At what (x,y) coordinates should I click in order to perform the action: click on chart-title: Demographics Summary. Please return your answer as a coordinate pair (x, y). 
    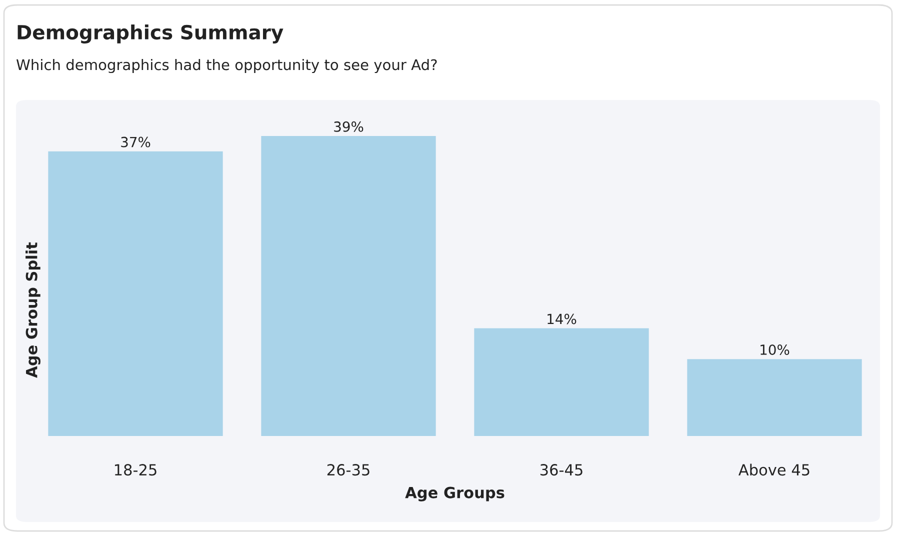
    Looking at the image, I should click on (151, 34).